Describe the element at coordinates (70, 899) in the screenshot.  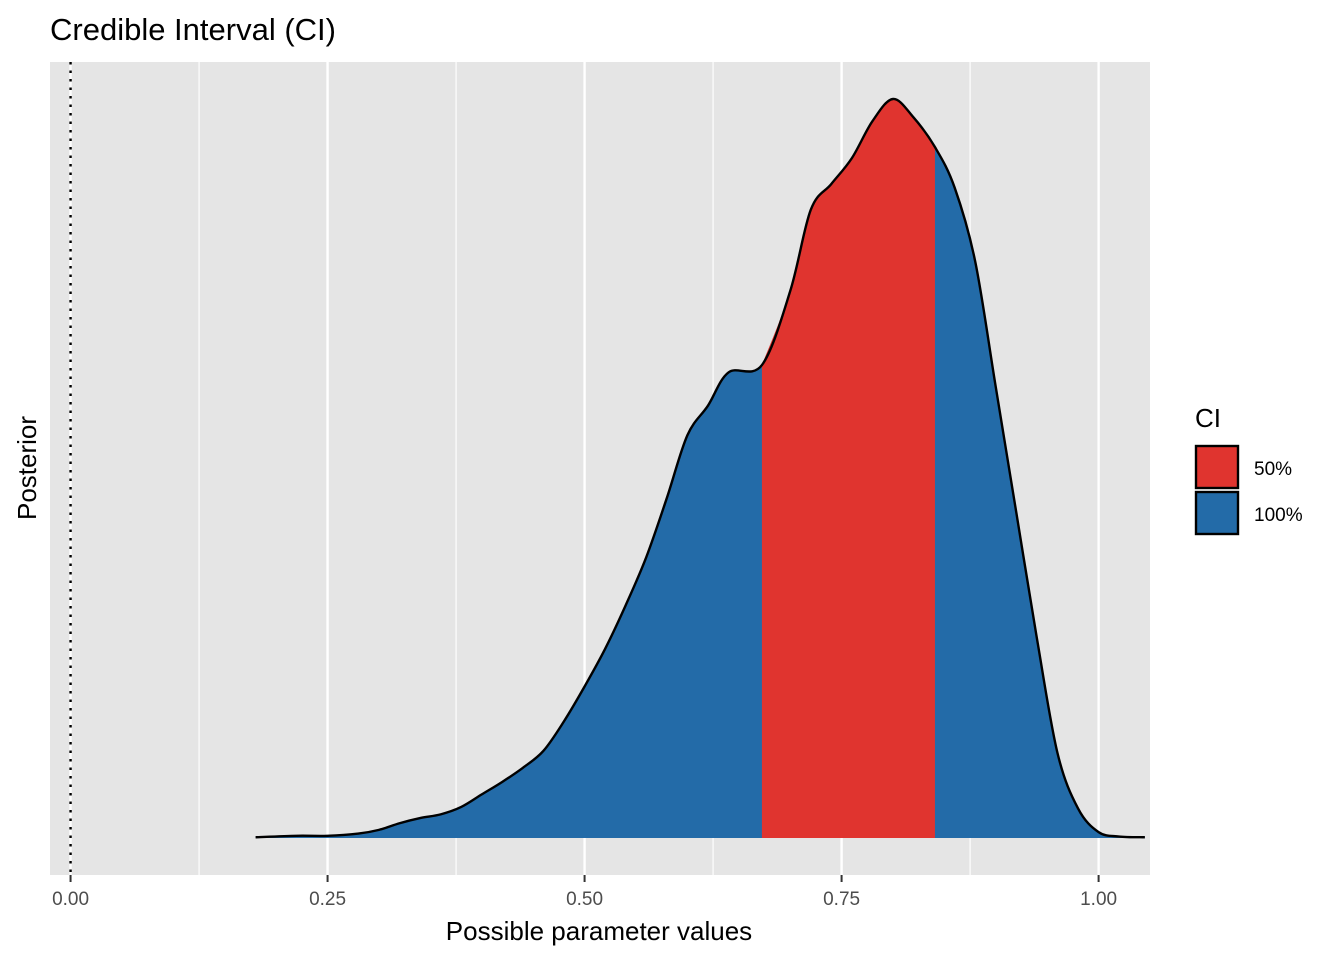
I see `x-tick-label: 0.00` at that location.